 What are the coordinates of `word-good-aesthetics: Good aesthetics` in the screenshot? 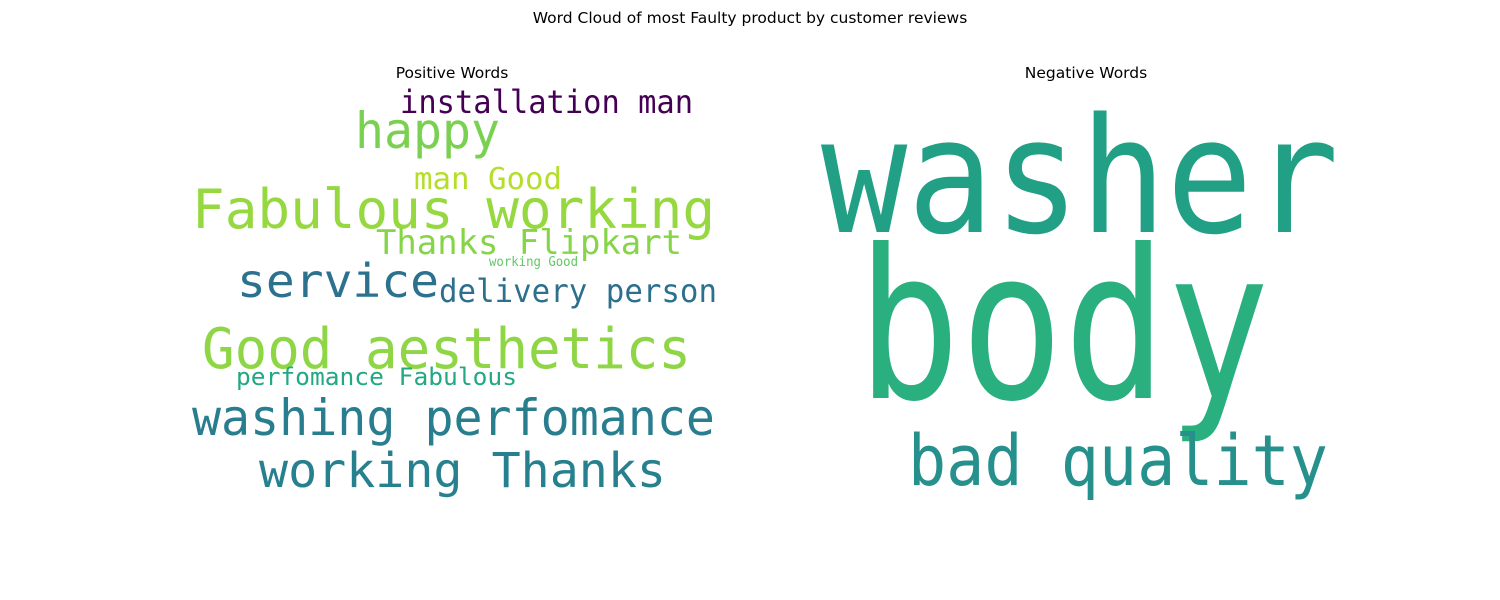 It's located at (446, 349).